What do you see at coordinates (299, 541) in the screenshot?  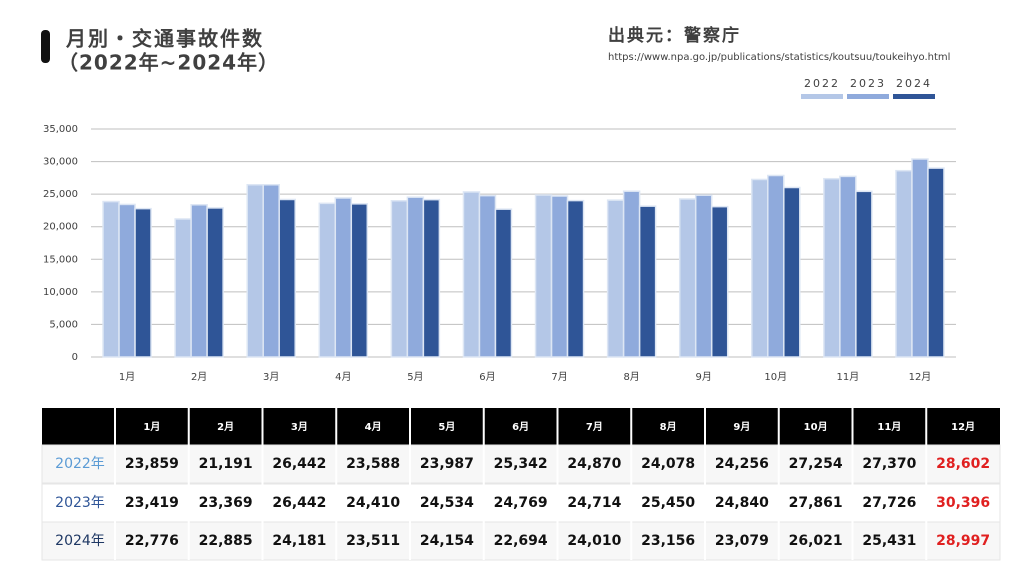 I see `table-cell: 24,181` at bounding box center [299, 541].